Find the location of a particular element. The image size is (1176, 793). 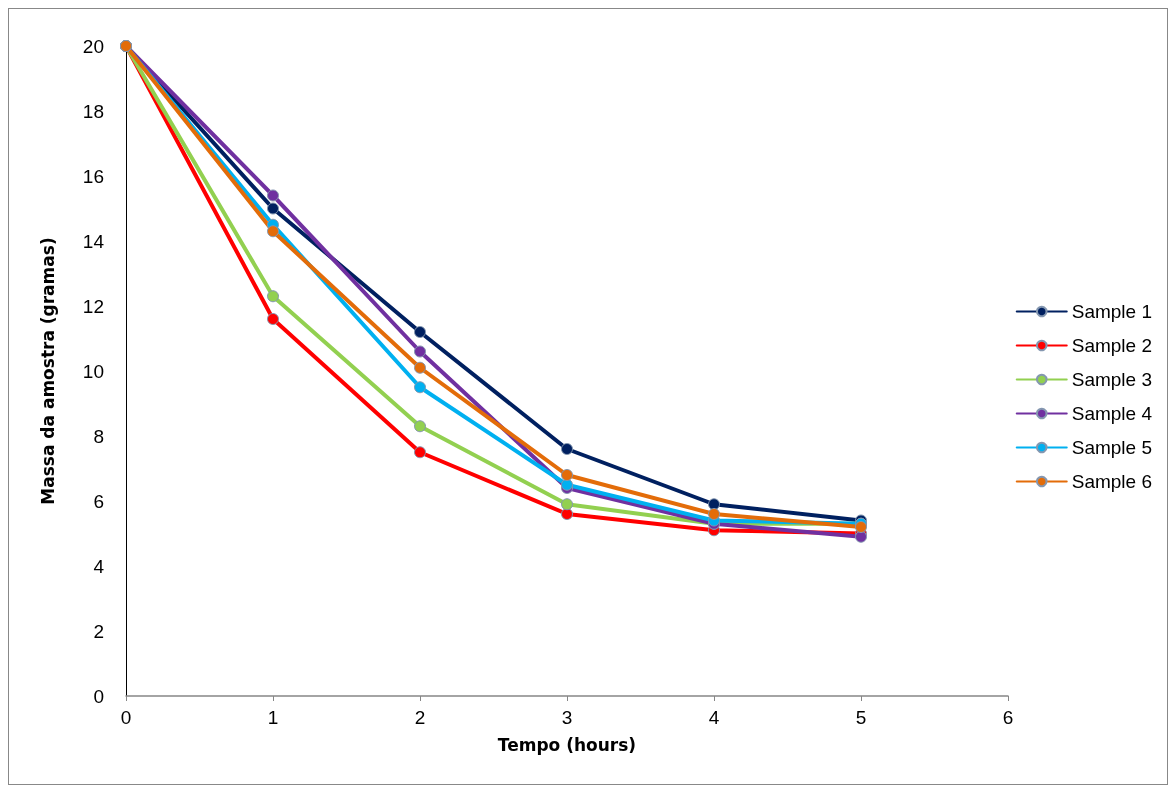

y-tick-label: 12 is located at coordinates (93, 306).